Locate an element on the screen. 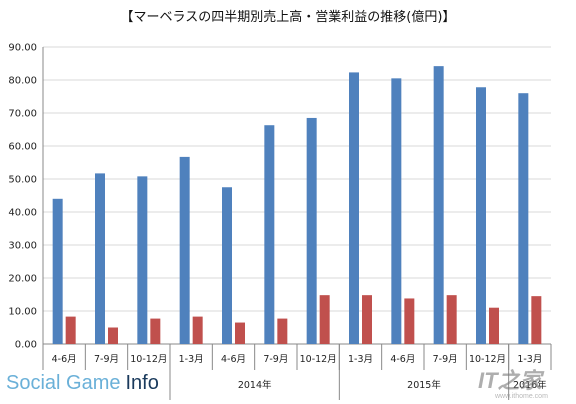 Image resolution: width=576 pixels, height=404 pixels. y-tick-label: 50.00 is located at coordinates (22, 180).